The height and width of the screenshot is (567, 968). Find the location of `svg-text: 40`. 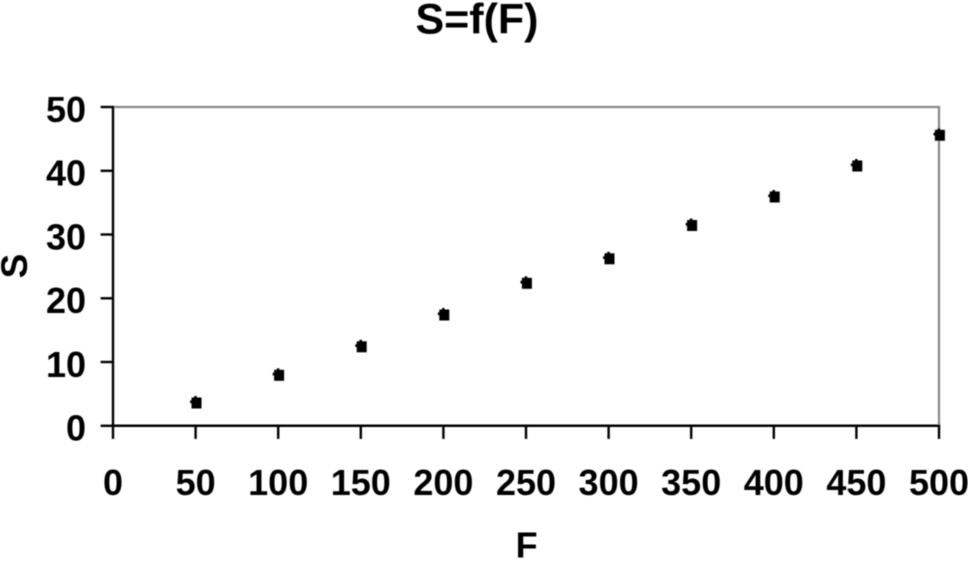

svg-text: 40 is located at coordinates (66, 173).